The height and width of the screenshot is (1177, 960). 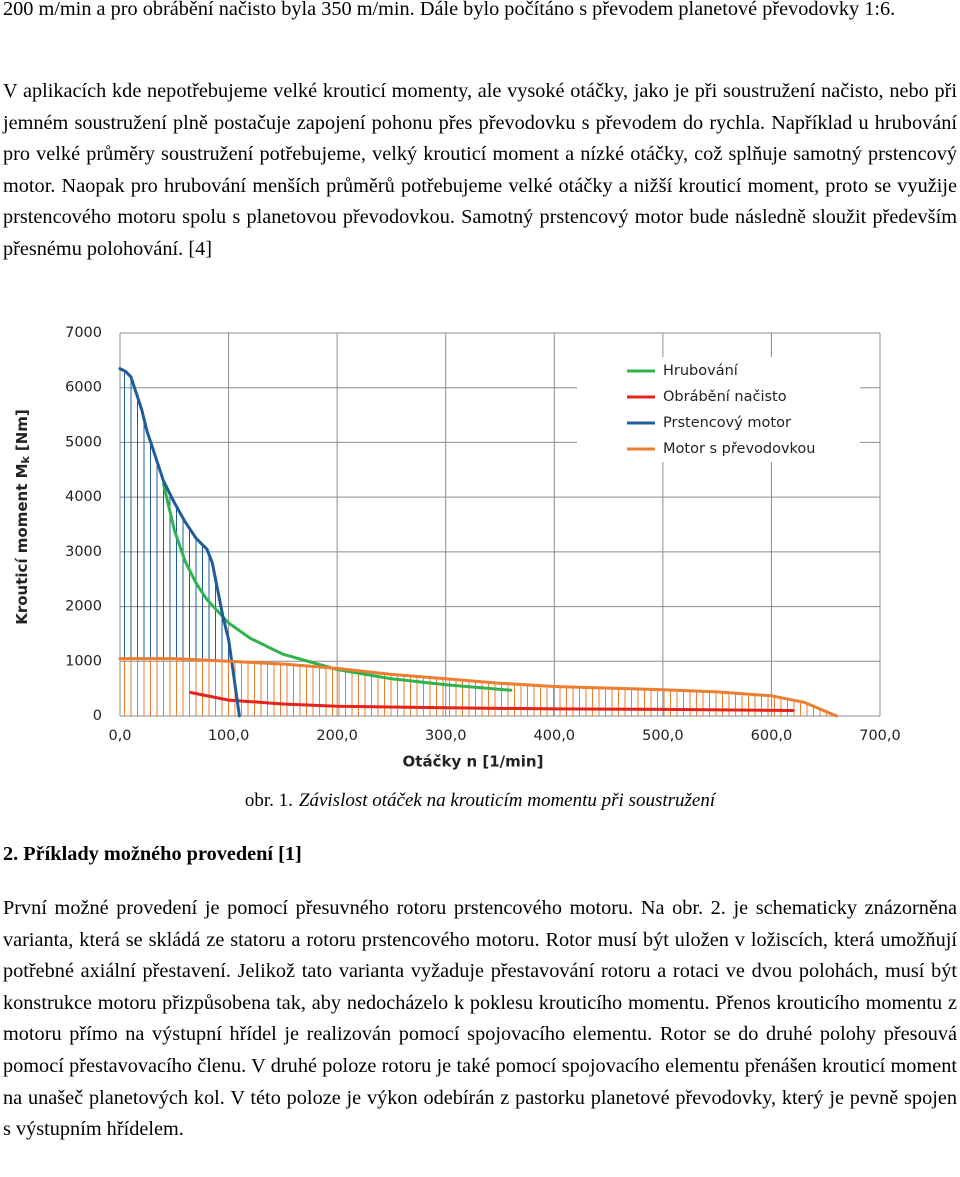 I want to click on legend-label: Motor s převodovkou, so click(x=739, y=449).